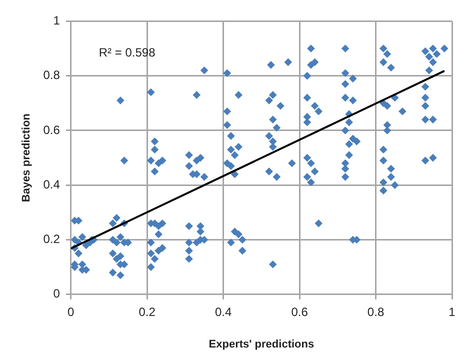  What do you see at coordinates (51, 75) in the screenshot?
I see `y-tick-label: 0.8` at bounding box center [51, 75].